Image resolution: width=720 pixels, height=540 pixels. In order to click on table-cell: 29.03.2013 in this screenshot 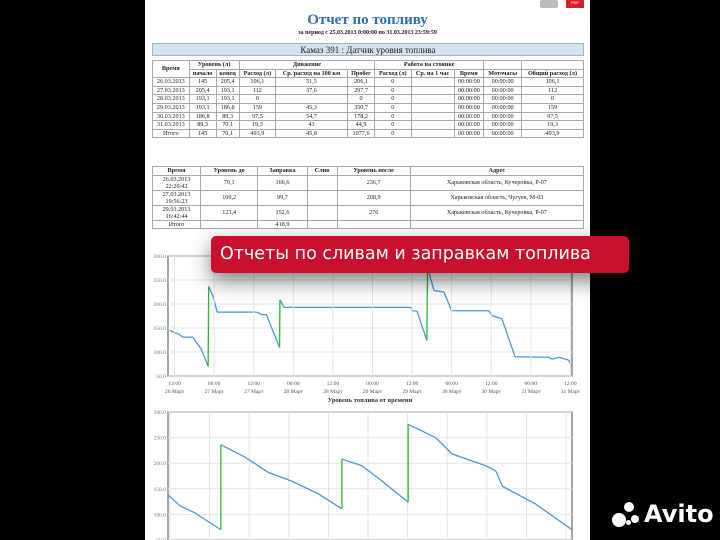, I will do `click(171, 107)`.